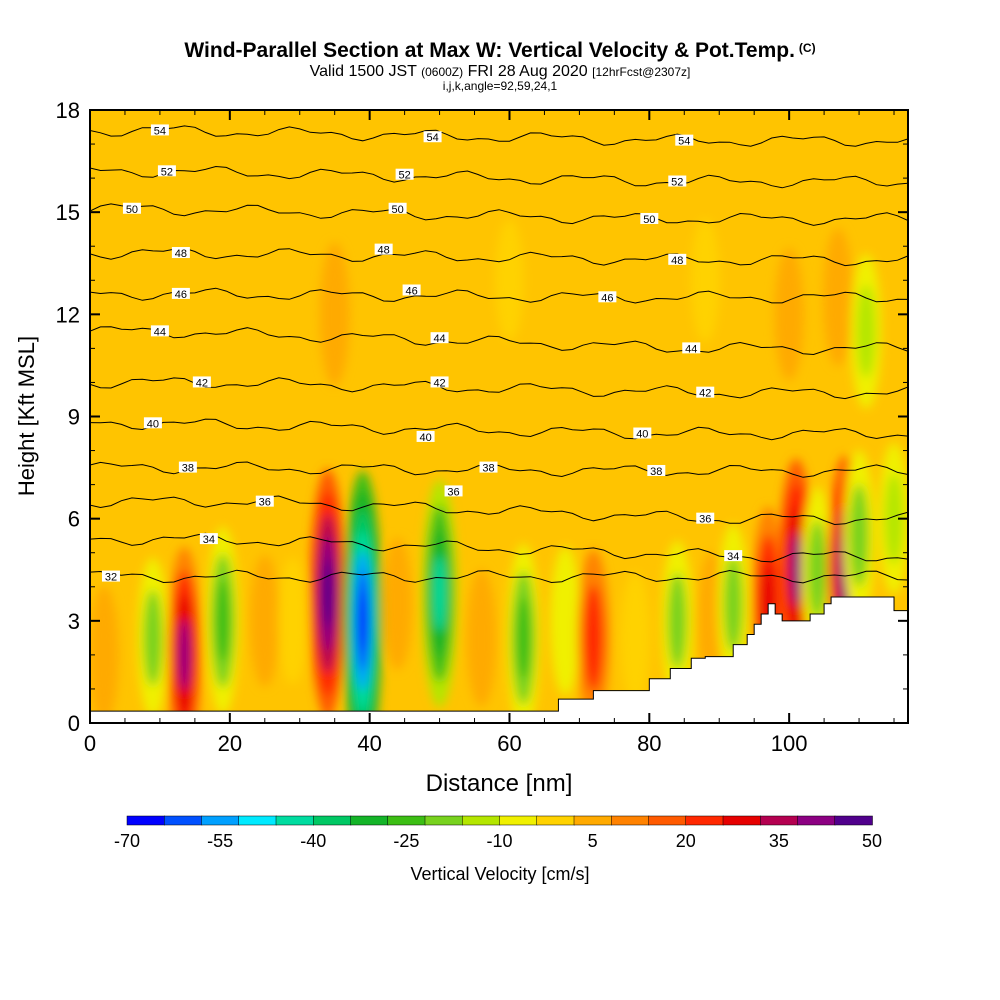 This screenshot has width=1000, height=1000. I want to click on colorbar: -70 -55 -40 -25 -10 5 20 35 50, so click(498, 833).